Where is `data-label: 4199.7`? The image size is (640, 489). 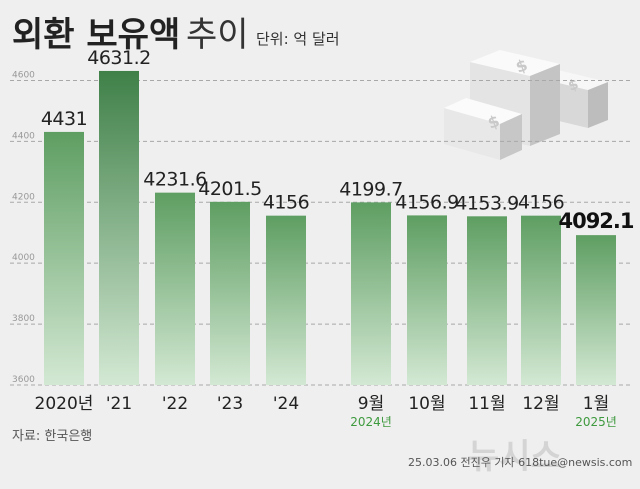 data-label: 4199.7 is located at coordinates (370, 189).